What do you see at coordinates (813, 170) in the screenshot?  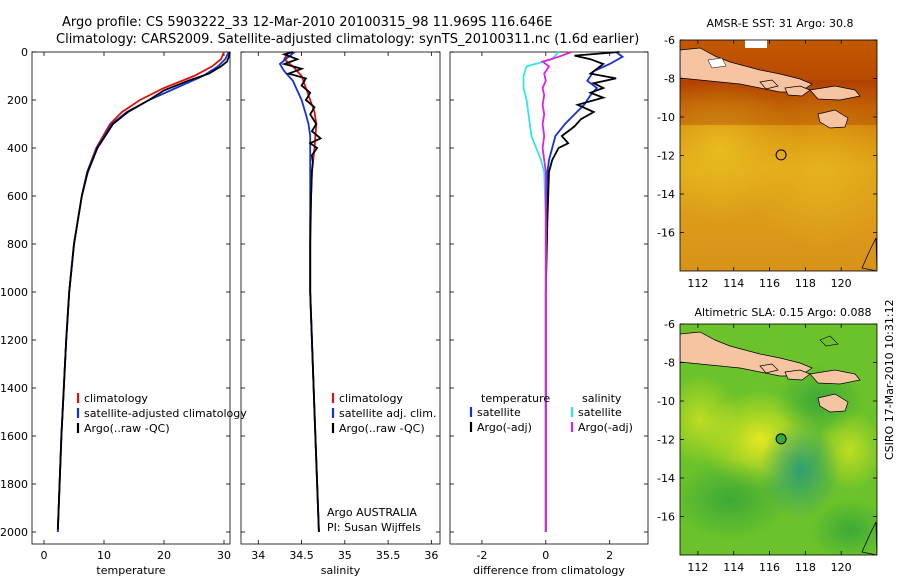 I see `sst-warm-patch` at bounding box center [813, 170].